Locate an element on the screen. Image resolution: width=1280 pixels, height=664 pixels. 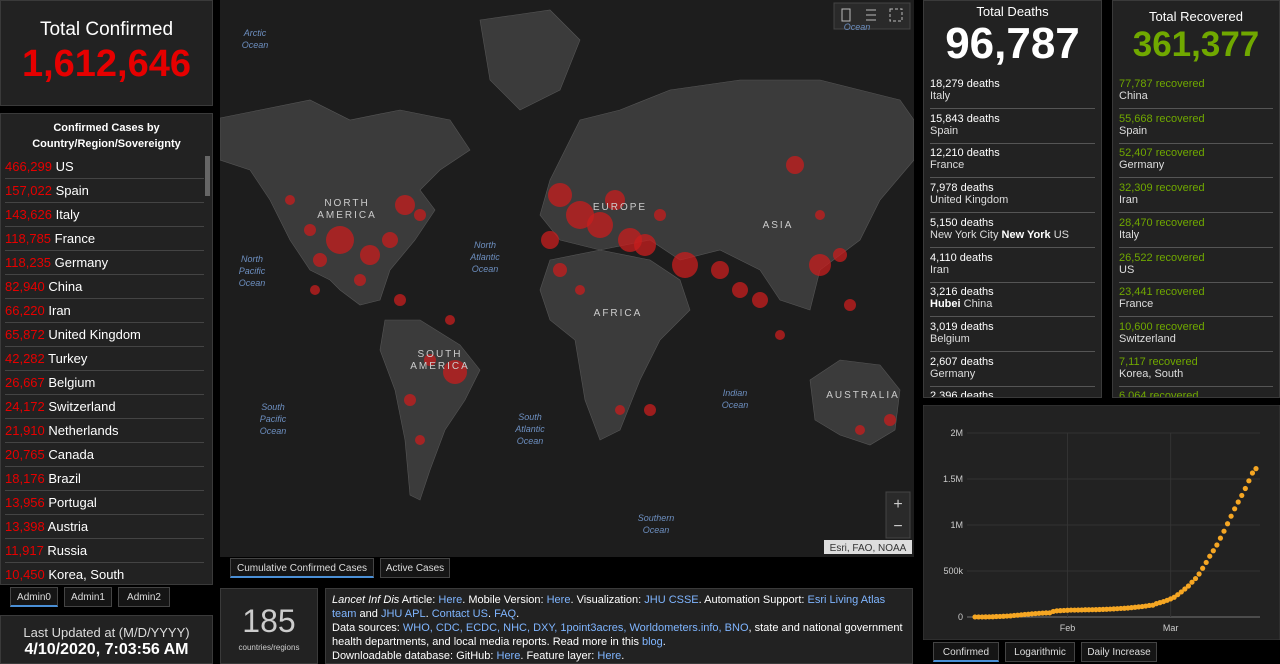
country-name: Italy is located at coordinates (67, 214).